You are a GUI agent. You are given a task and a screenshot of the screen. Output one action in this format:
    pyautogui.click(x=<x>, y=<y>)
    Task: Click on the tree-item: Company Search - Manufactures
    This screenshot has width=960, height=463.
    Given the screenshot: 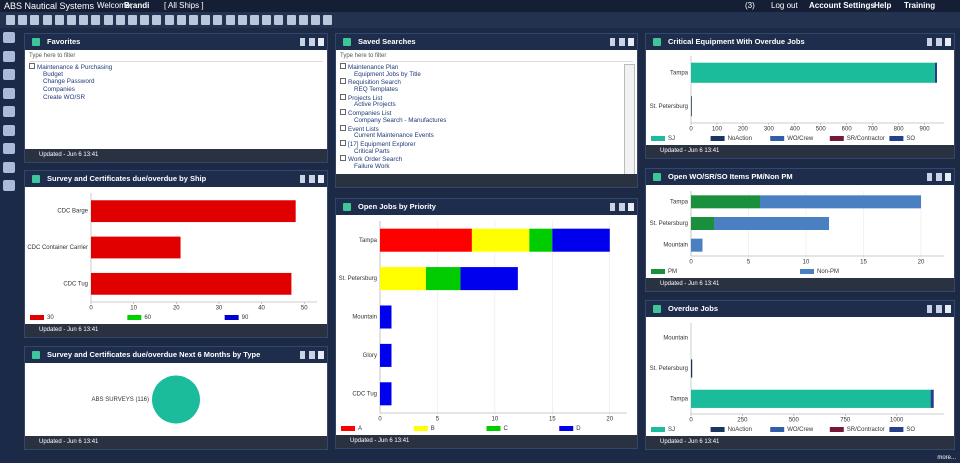 What is the action you would take?
    pyautogui.click(x=400, y=120)
    